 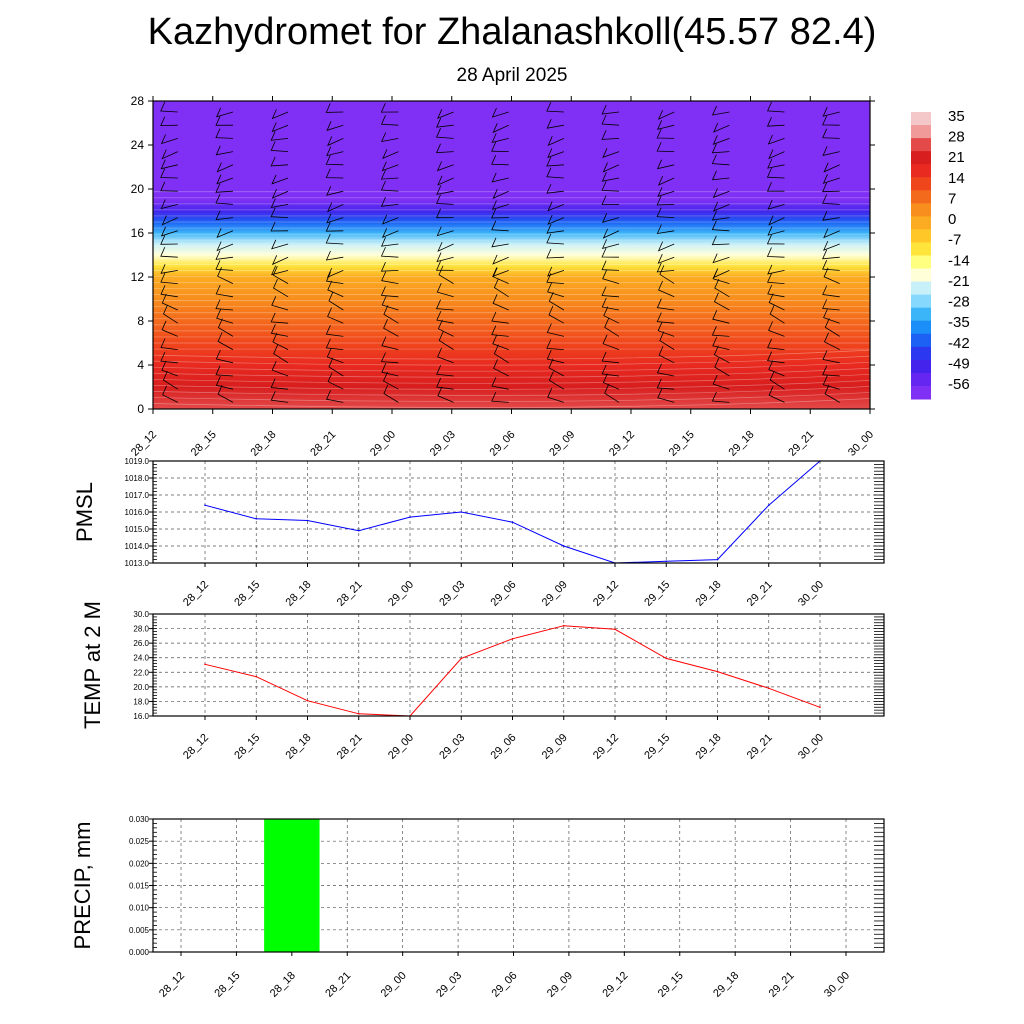 What do you see at coordinates (956, 157) in the screenshot?
I see `colorbar-label: 21` at bounding box center [956, 157].